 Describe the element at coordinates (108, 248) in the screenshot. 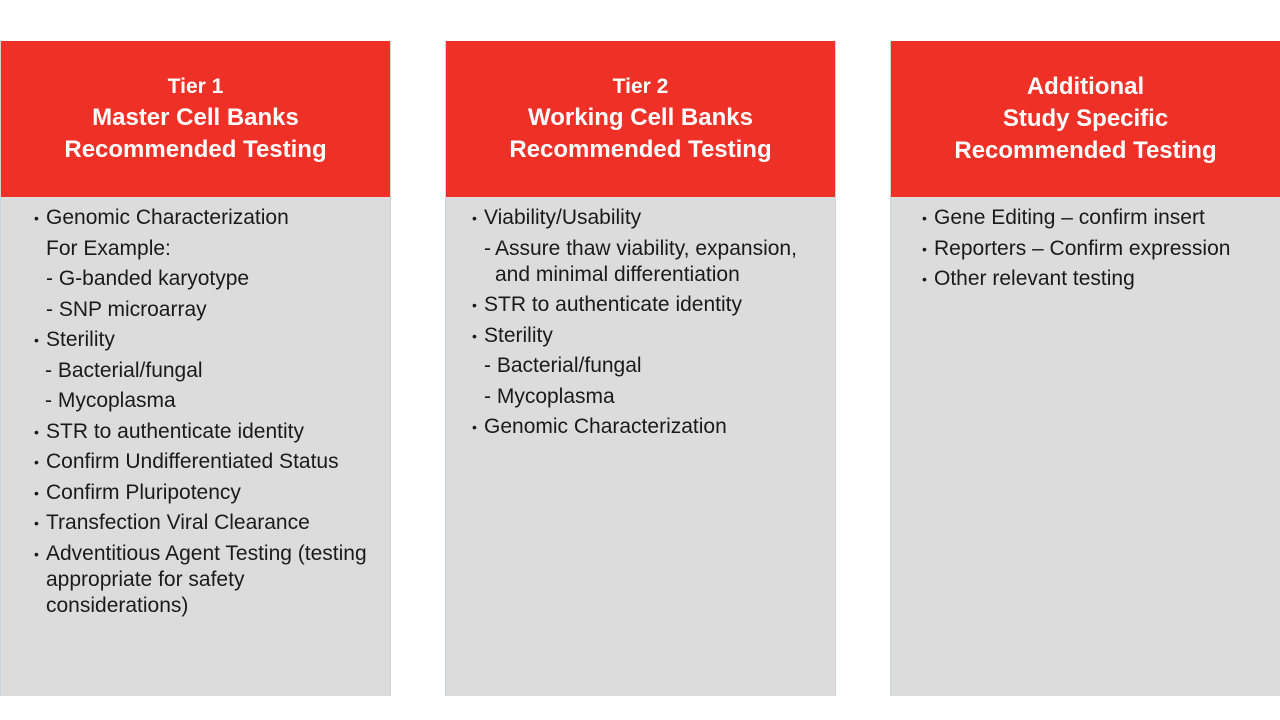

I see `list-item-text: For Example:` at that location.